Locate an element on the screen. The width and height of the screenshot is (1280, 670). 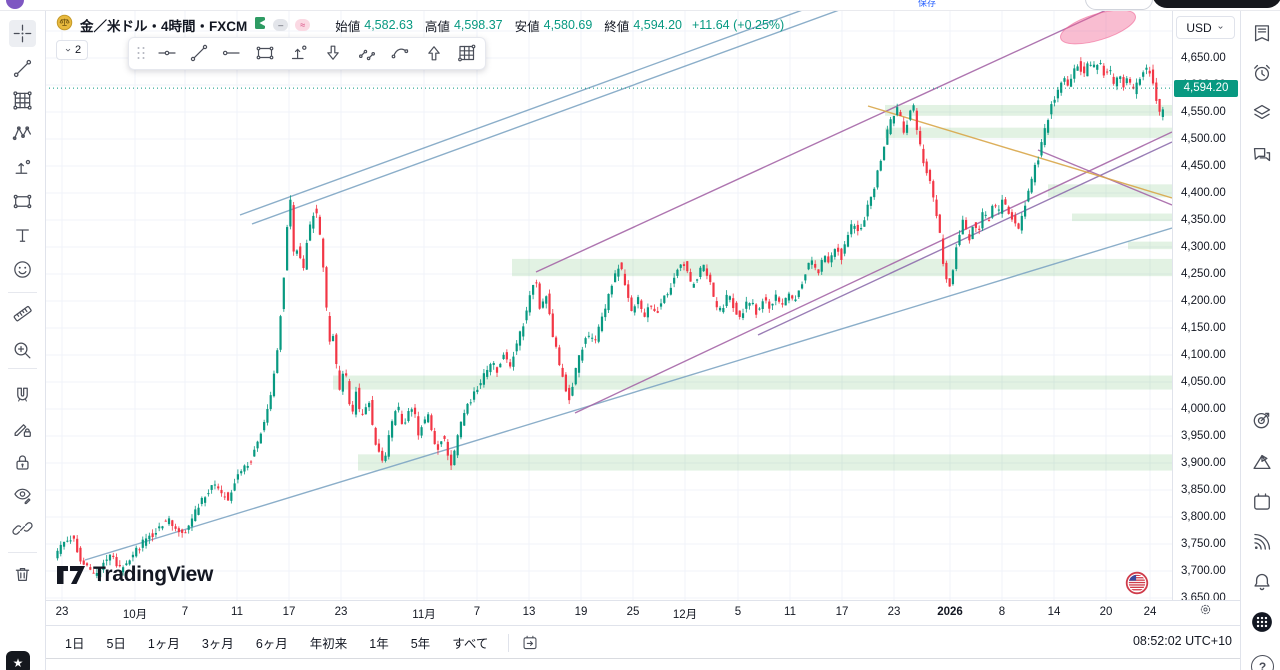
range-button-3ヶ月: 3ヶ月 is located at coordinates (217, 644).